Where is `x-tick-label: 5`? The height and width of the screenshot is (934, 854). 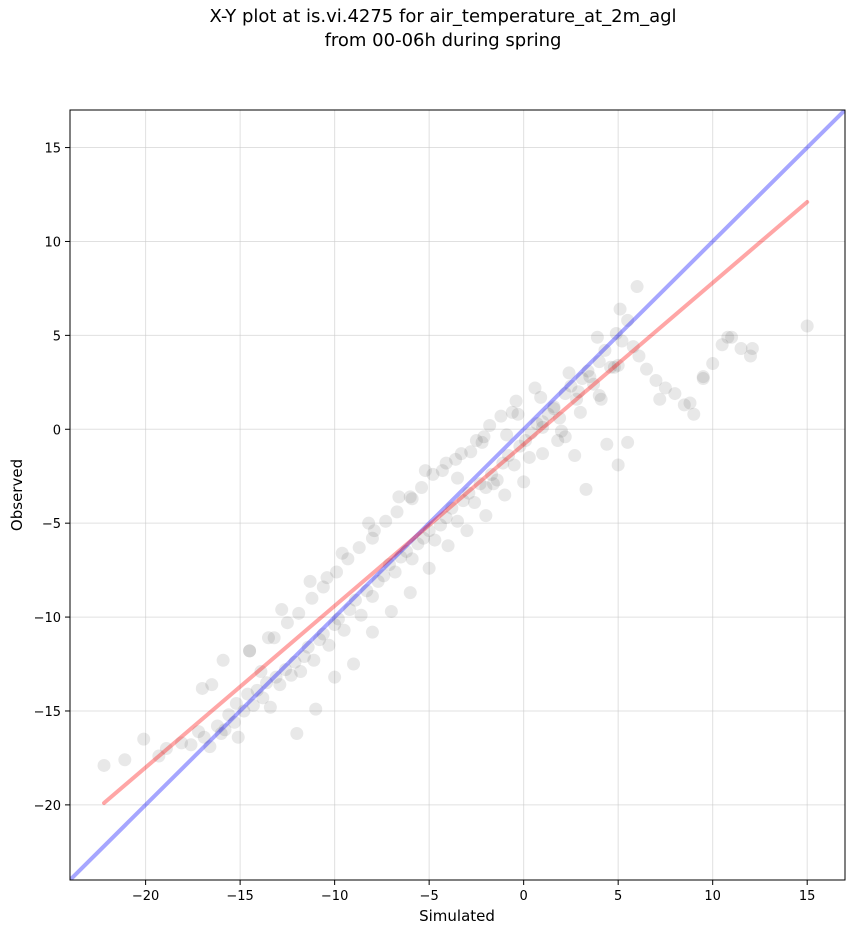 x-tick-label: 5 is located at coordinates (618, 896).